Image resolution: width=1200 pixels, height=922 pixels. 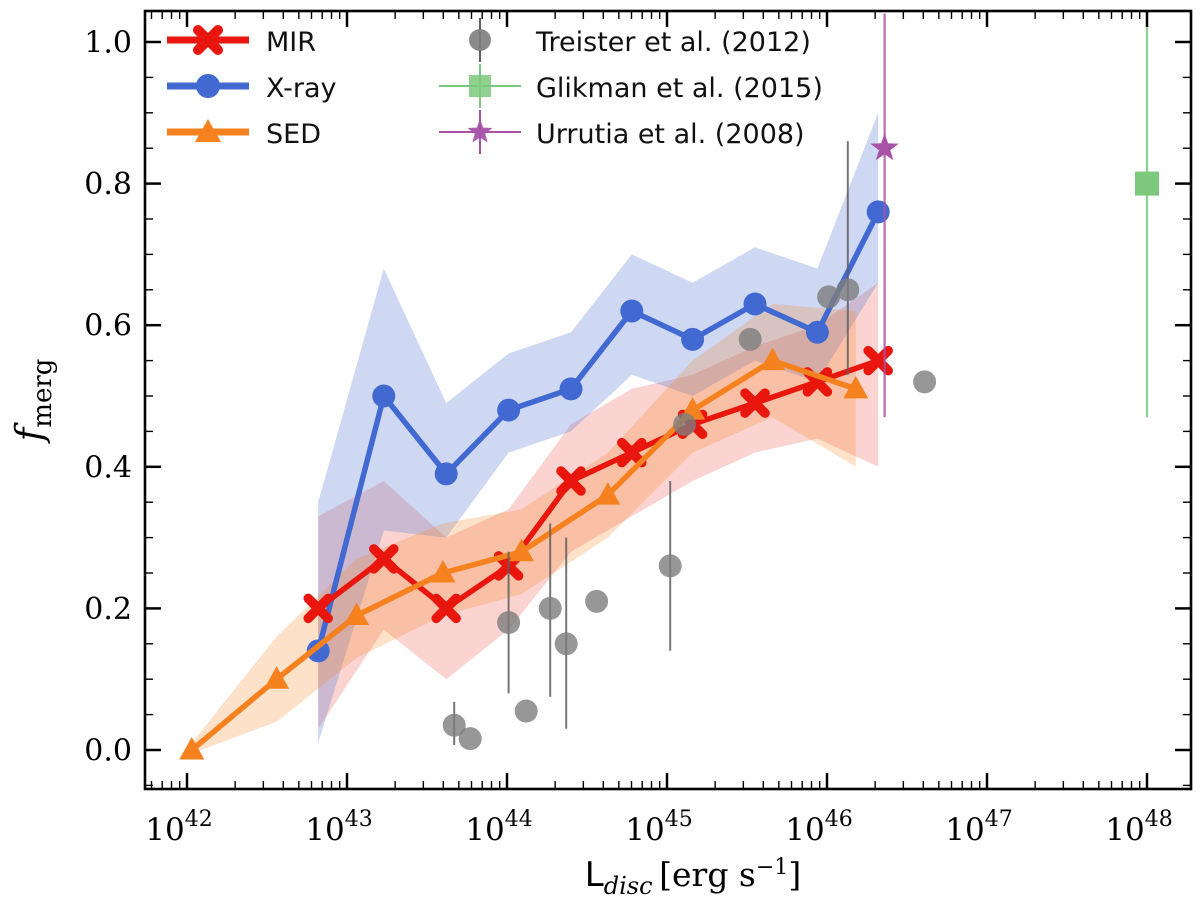 I want to click on treister-legend-label: Treister et al. (2012), so click(x=673, y=42).